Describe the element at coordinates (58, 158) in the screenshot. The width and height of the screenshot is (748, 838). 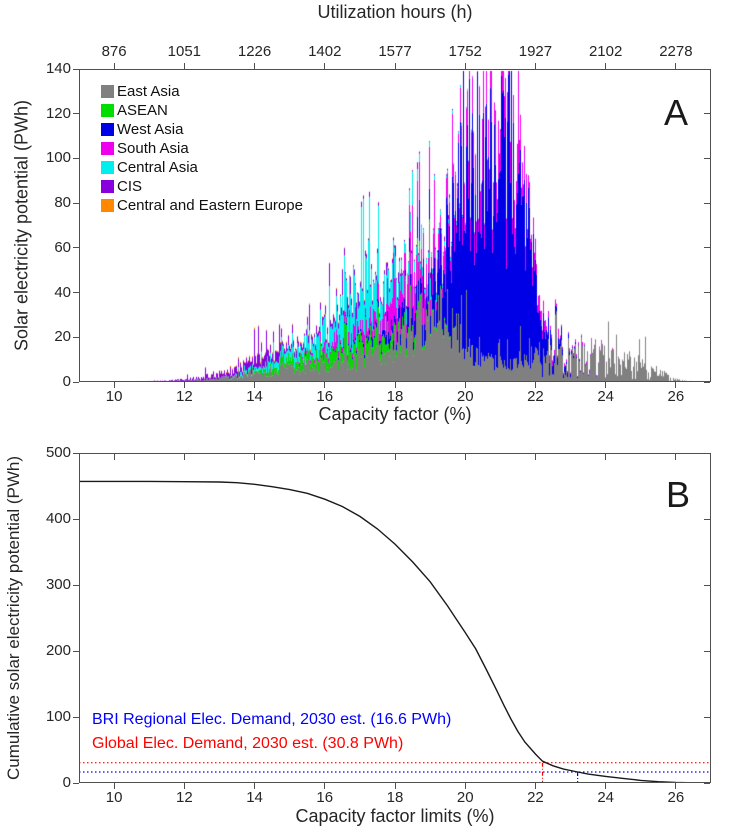
I see `panel-a-y-tick-label: 100` at that location.